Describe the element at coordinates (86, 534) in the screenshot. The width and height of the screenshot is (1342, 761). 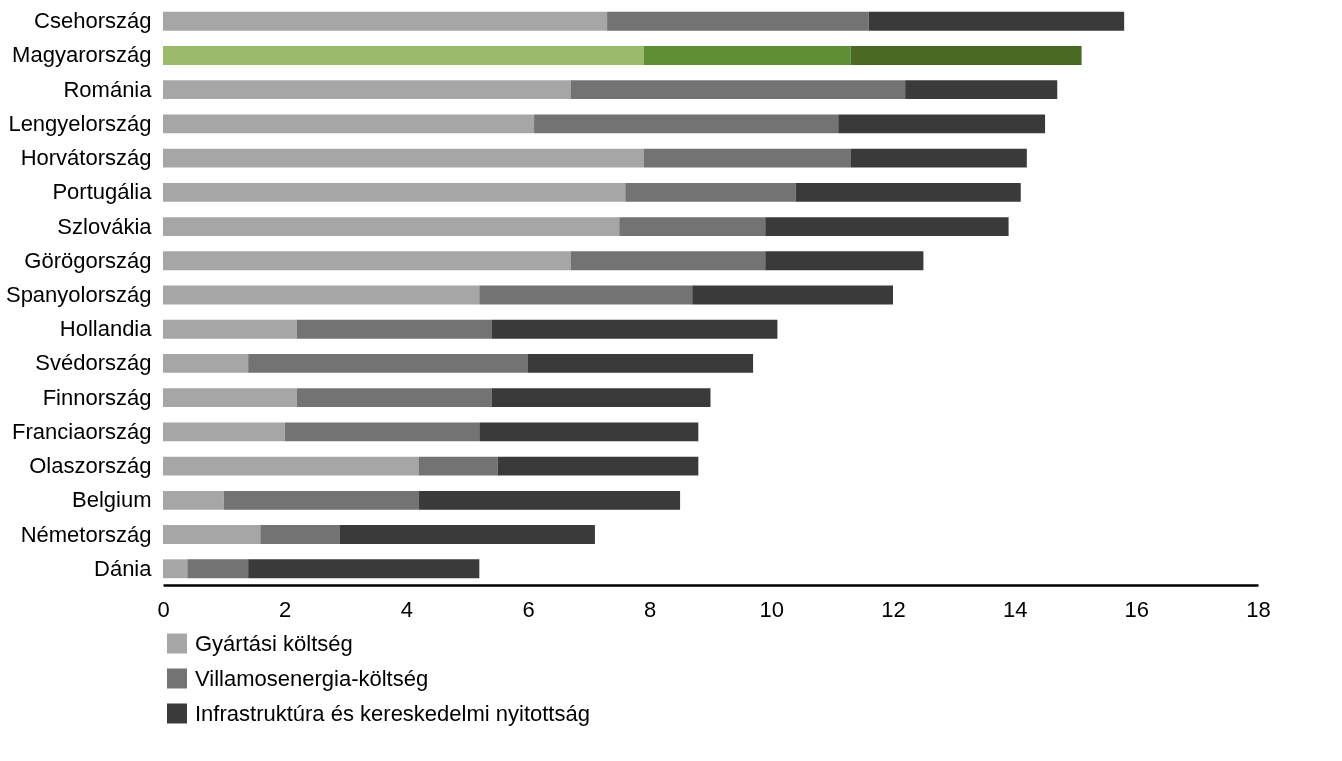
I see `y-tick-label: Németország` at that location.